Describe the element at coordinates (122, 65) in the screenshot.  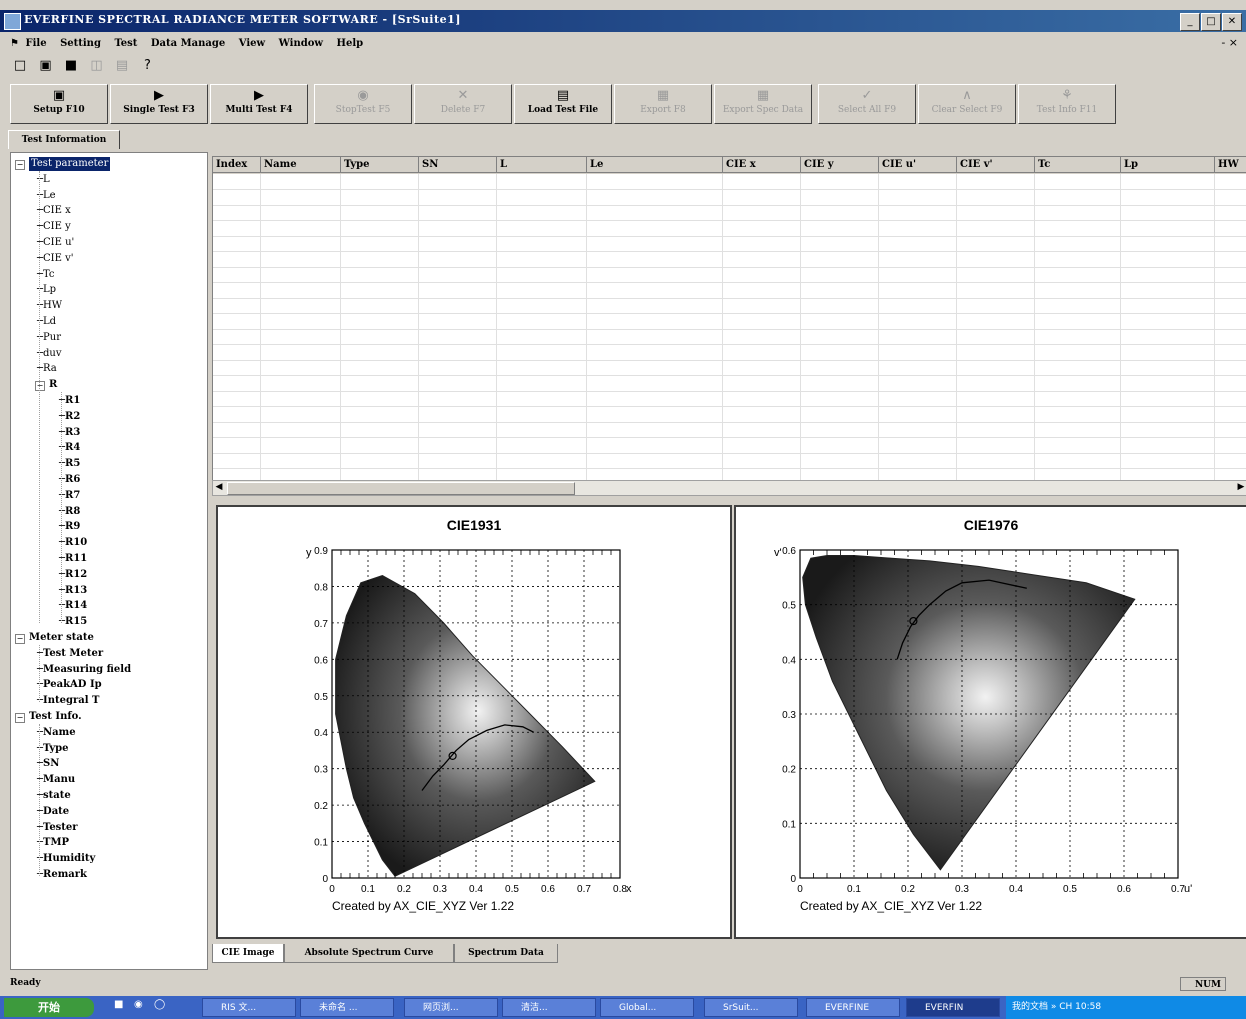
I see `print-icon: ▤` at that location.